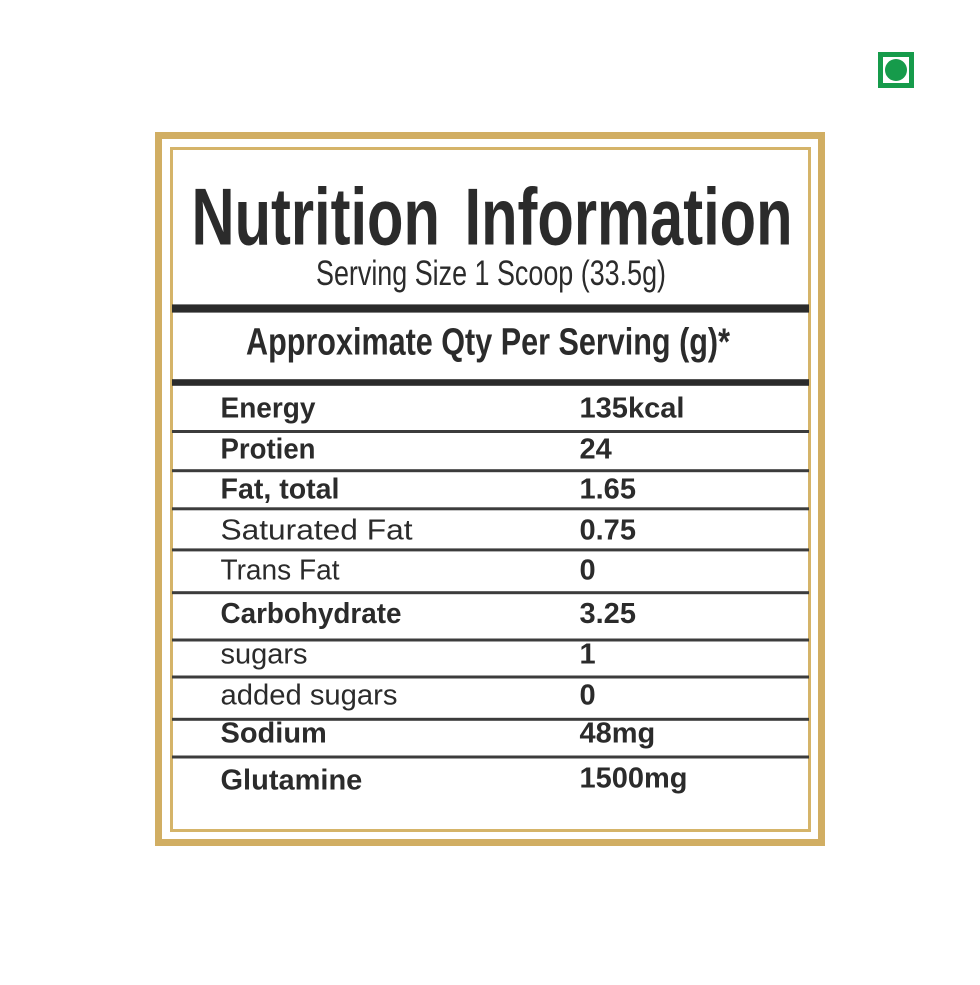  What do you see at coordinates (491, 273) in the screenshot?
I see `svg-text: Serving Size 1 Scoop (33.5g)` at bounding box center [491, 273].